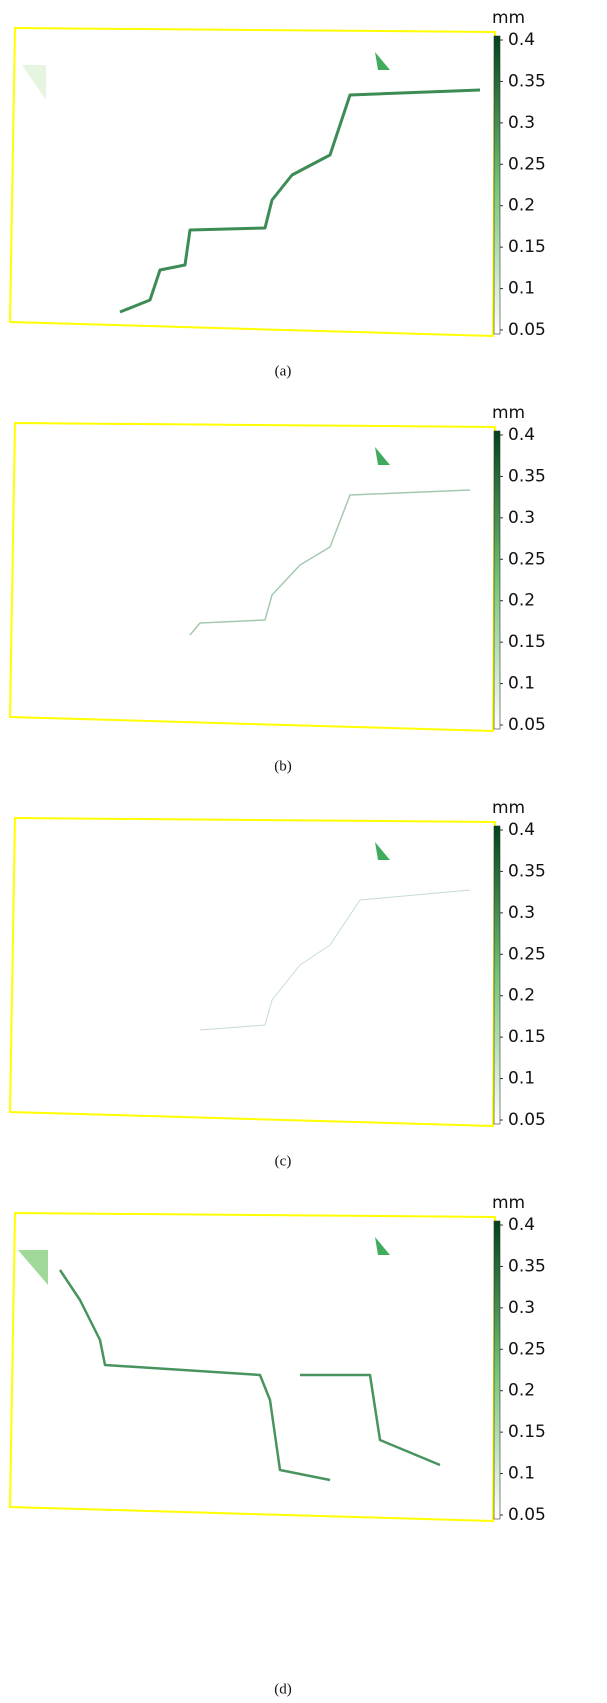 The width and height of the screenshot is (607, 1703). Describe the element at coordinates (283, 1689) in the screenshot. I see `caption: (d)` at that location.